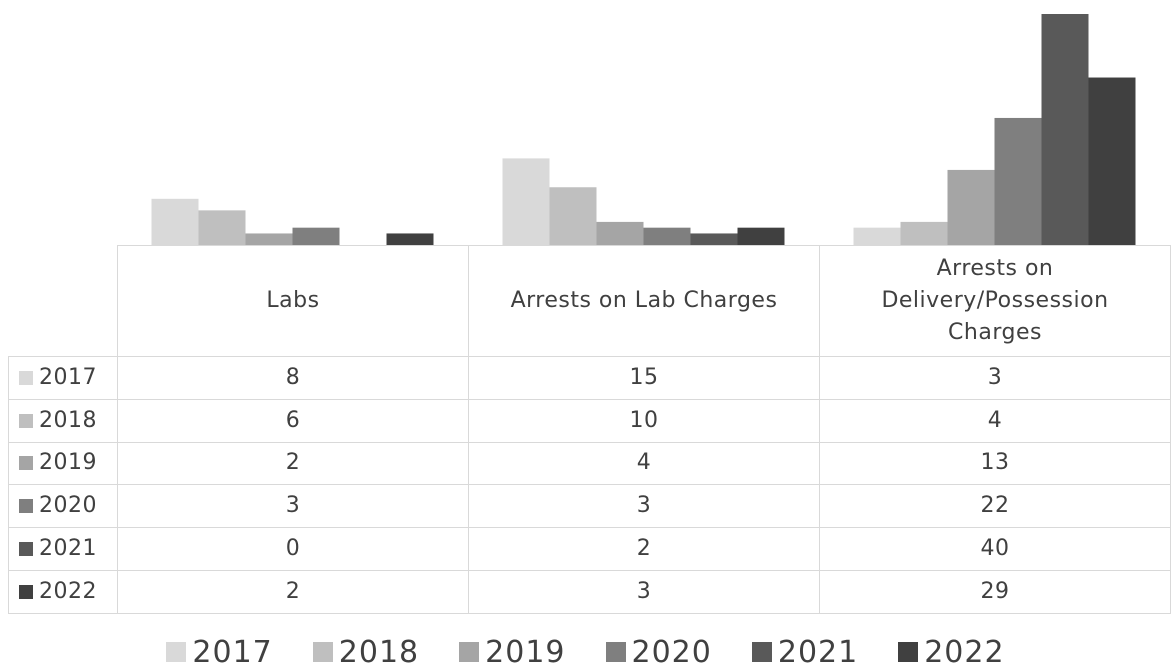  Describe the element at coordinates (293, 549) in the screenshot. I see `table-cell: 0` at that location.